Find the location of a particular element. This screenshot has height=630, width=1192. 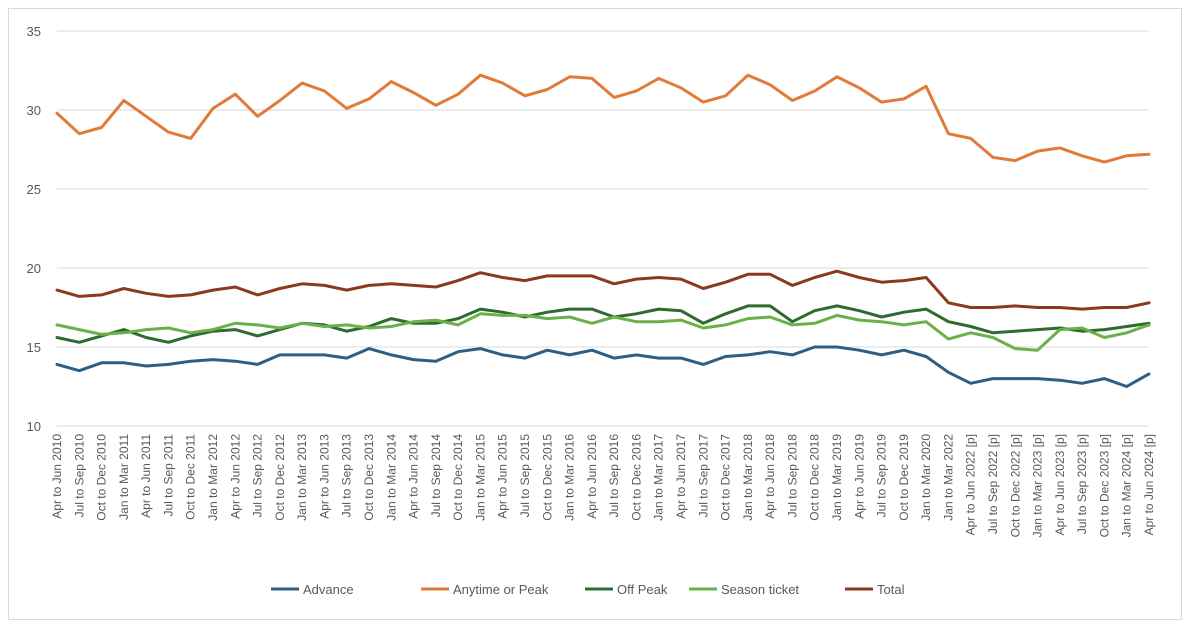

x-tick-label: Jul to Sep 2018 is located at coordinates (792, 476).